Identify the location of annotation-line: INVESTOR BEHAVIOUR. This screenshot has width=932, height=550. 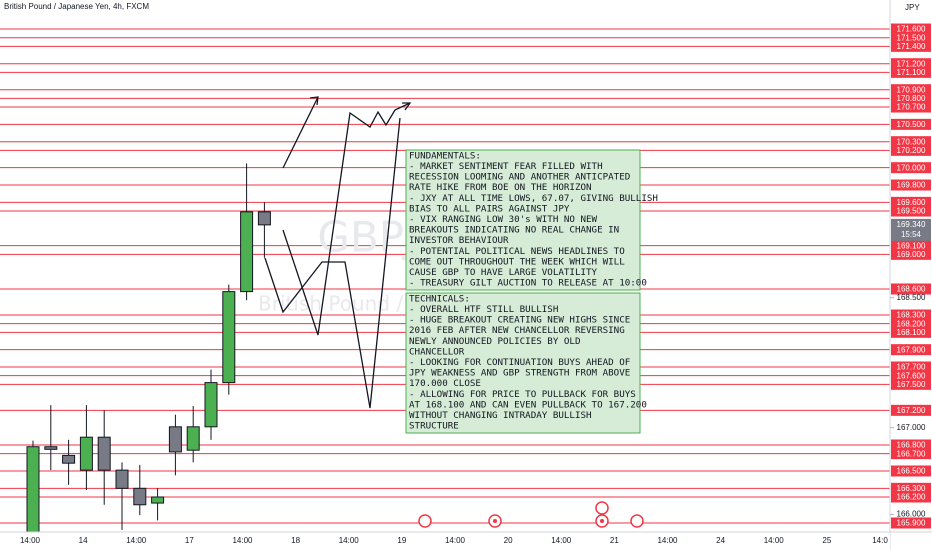
(459, 240).